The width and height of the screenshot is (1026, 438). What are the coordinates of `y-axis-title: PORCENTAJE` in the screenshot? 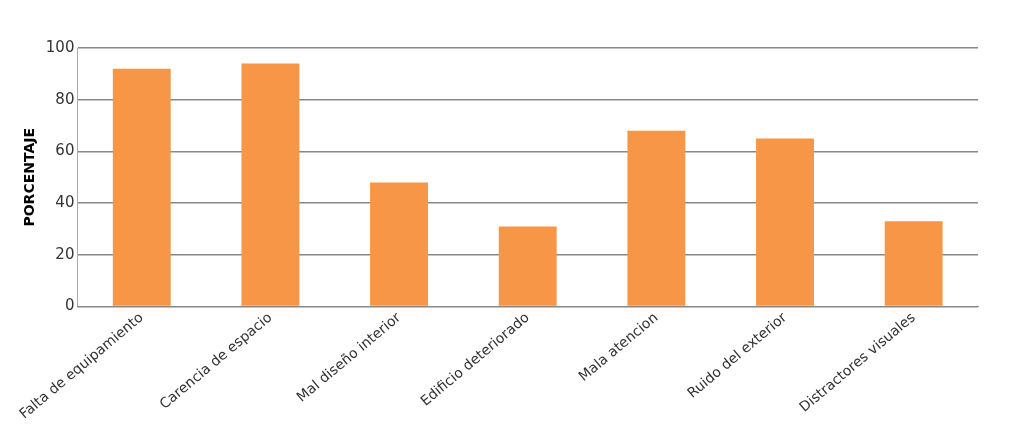 It's located at (29, 177).